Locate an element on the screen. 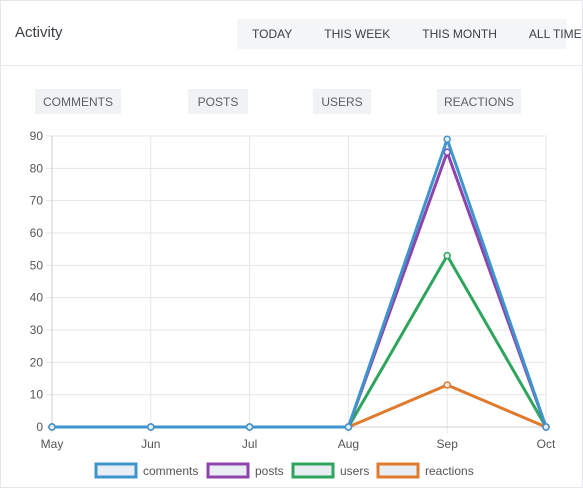 The width and height of the screenshot is (583, 488). series-line-reactions is located at coordinates (299, 406).